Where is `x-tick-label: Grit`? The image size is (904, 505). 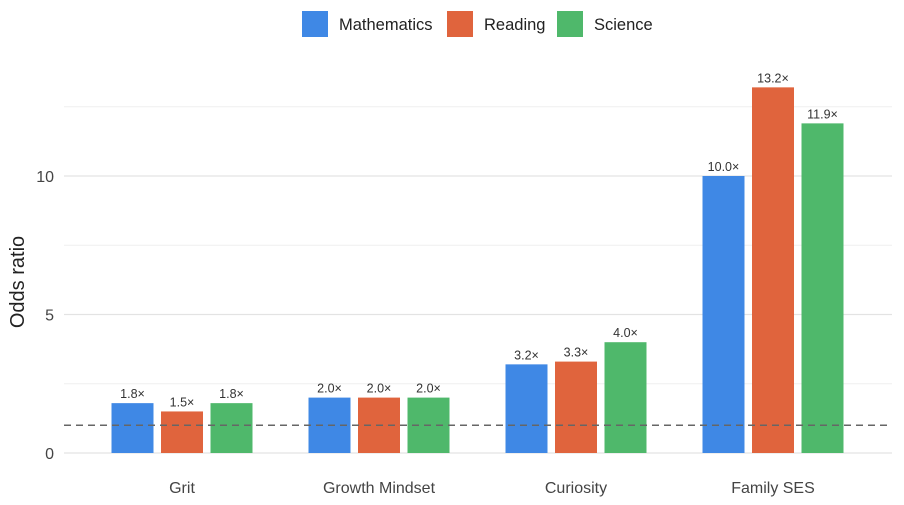 x-tick-label: Grit is located at coordinates (182, 488).